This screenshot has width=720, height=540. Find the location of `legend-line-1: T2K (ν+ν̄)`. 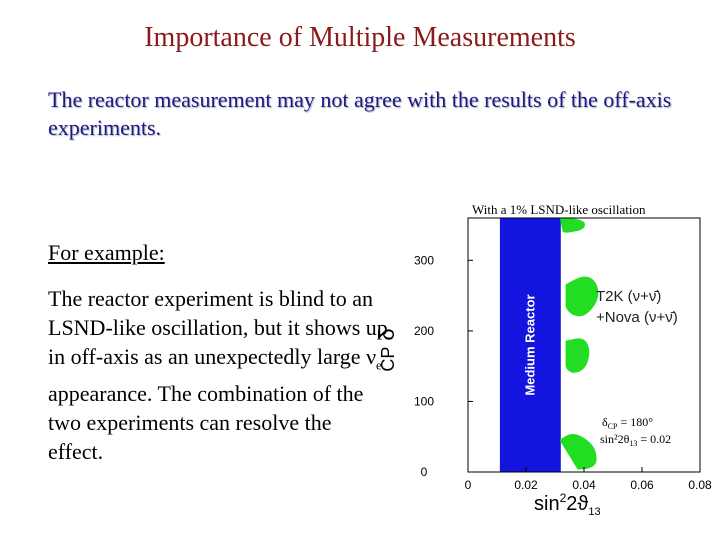

legend-line-1: T2K (ν+ν̄) is located at coordinates (628, 296).